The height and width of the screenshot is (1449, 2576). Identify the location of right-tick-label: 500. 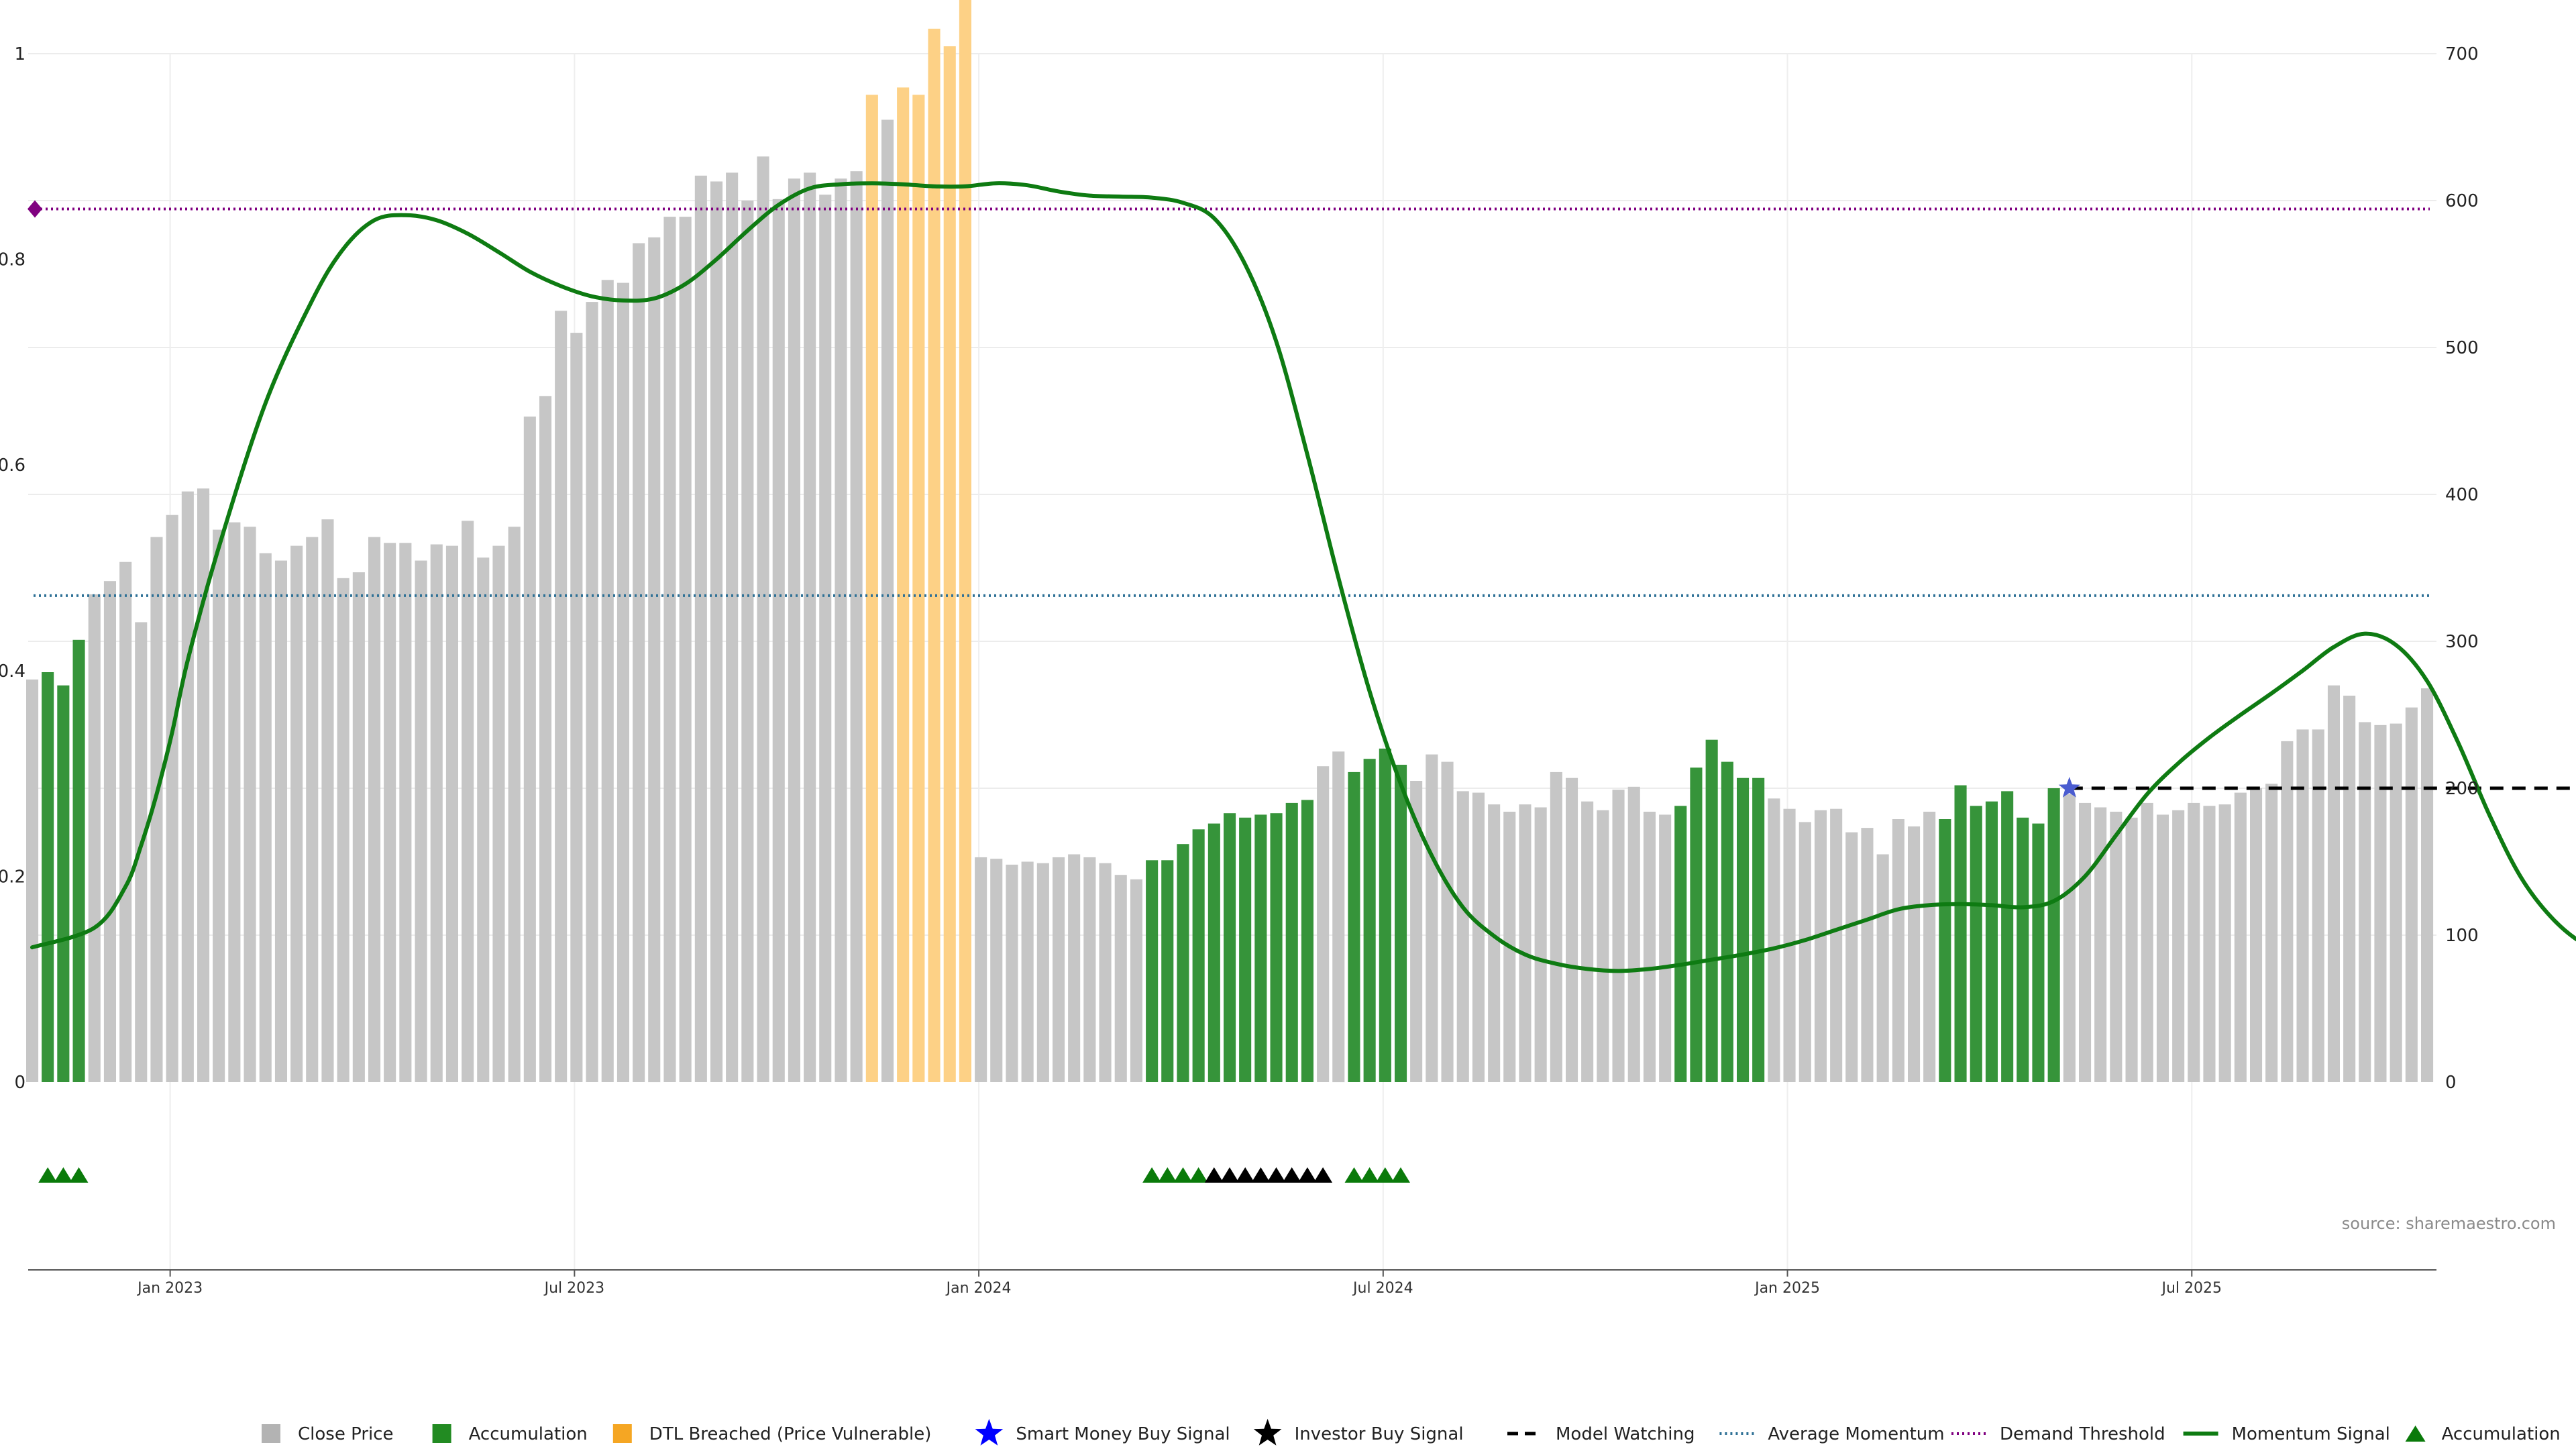
(2462, 348).